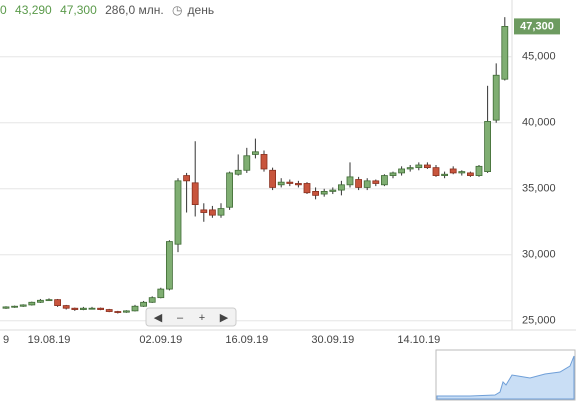  What do you see at coordinates (33, 10) in the screenshot?
I see `stat: 43,290` at bounding box center [33, 10].